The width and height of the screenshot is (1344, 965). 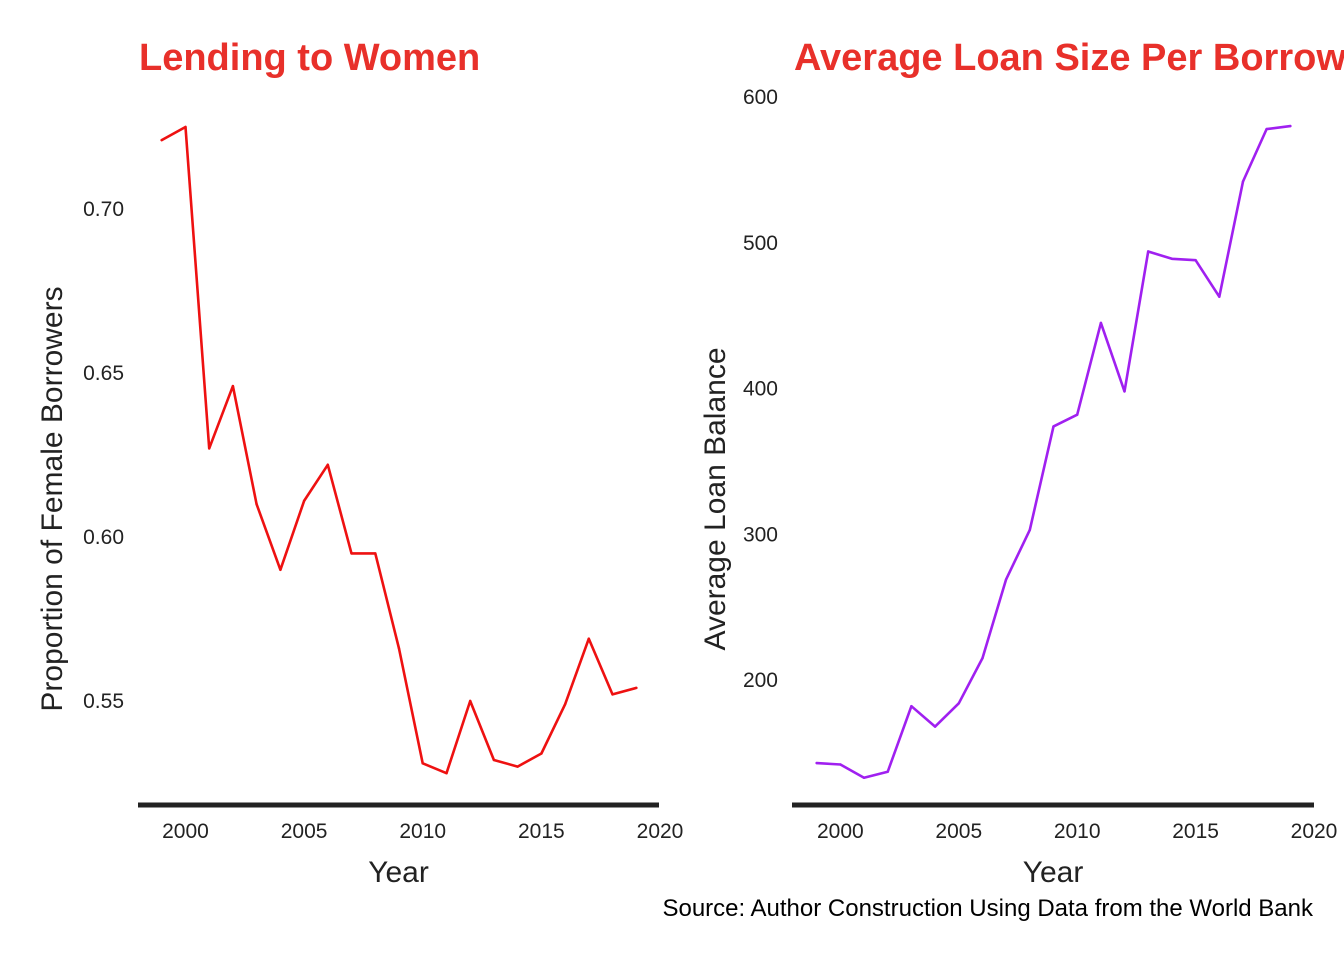 What do you see at coordinates (760, 243) in the screenshot?
I see `y-tick-label: 500` at bounding box center [760, 243].